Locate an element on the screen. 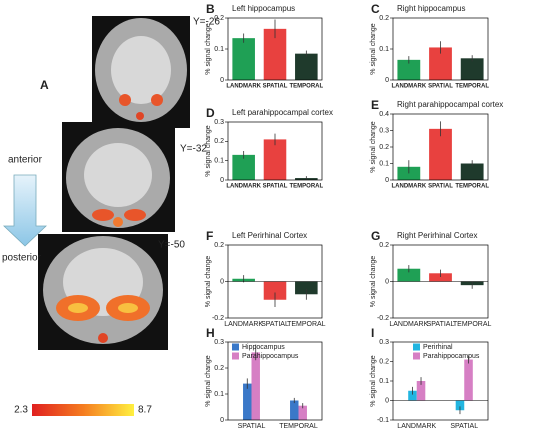 The height and width of the screenshot is (435, 544). chart-title: Right parahippocampal cortex is located at coordinates (450, 104).